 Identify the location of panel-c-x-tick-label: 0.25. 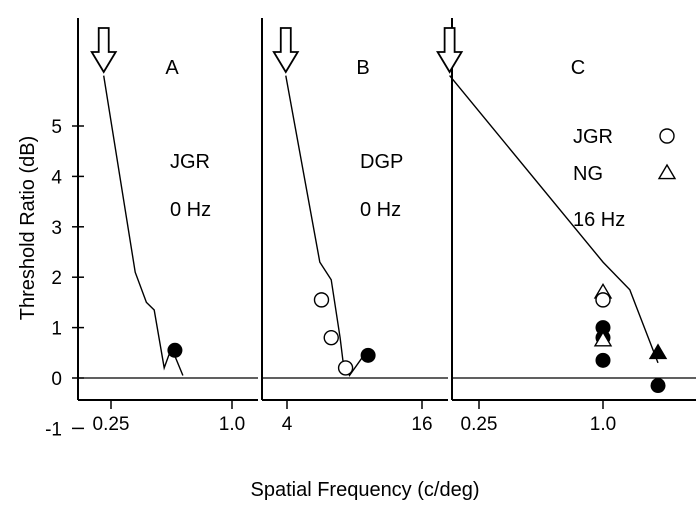
(479, 424).